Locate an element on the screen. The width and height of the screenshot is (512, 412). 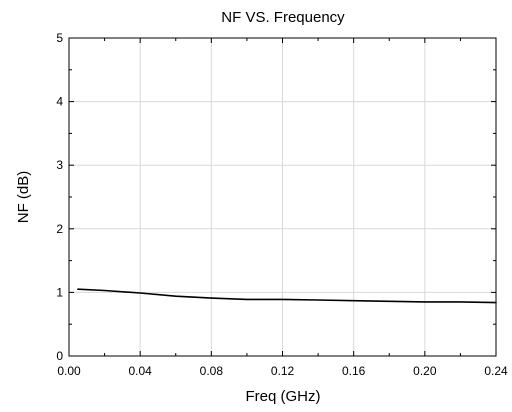
nf-series-line is located at coordinates (287, 296).